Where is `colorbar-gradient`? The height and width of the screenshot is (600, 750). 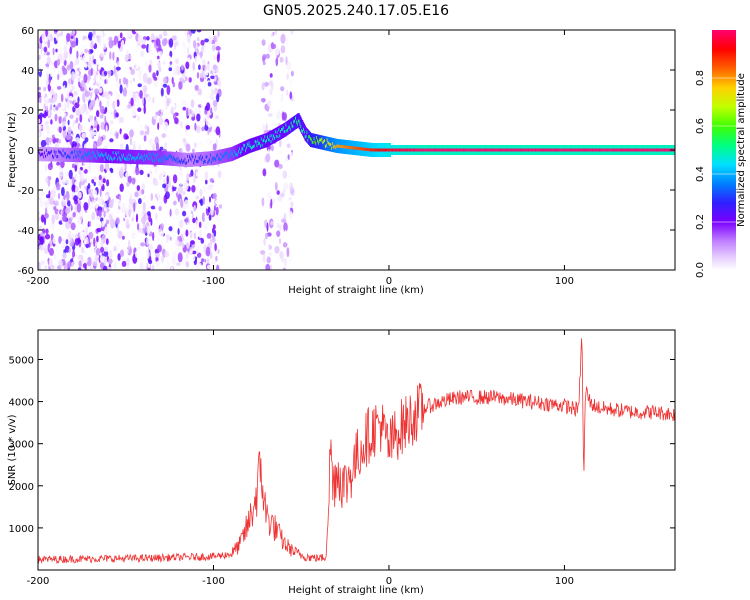 colorbar-gradient is located at coordinates (724, 150).